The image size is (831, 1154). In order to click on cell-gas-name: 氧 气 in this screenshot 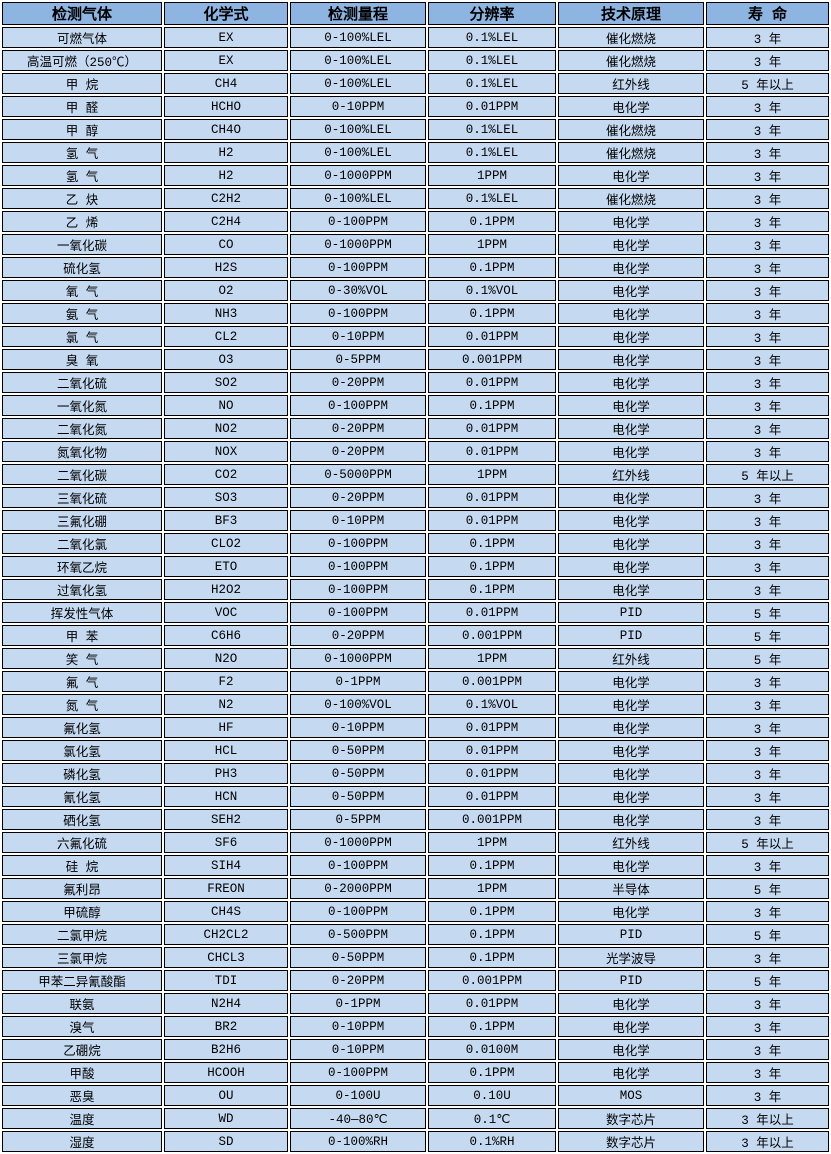, I will do `click(82, 290)`.